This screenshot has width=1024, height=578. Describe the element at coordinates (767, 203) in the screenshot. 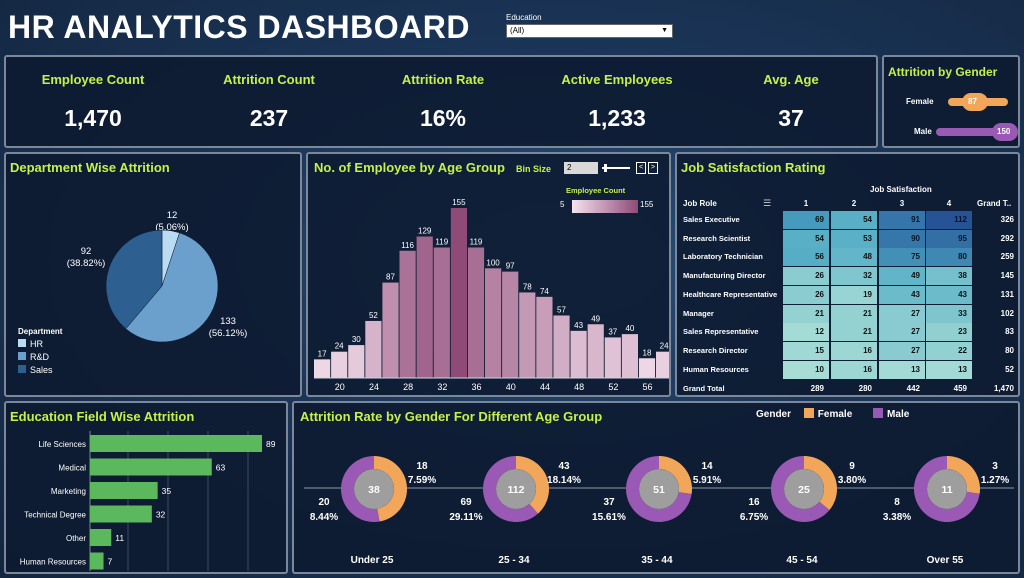

I see `sort-icon: ☰` at that location.